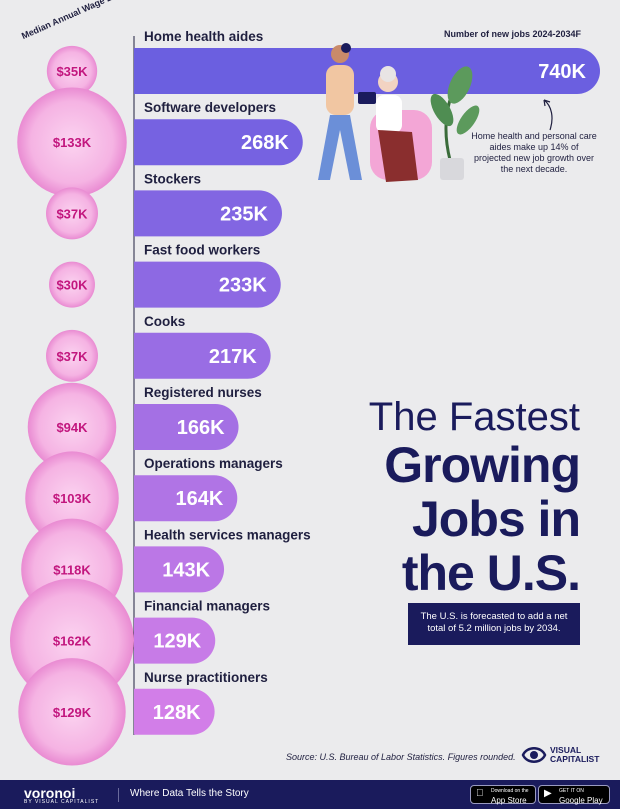  What do you see at coordinates (548, 793) in the screenshot?
I see `play-icon: ▶` at bounding box center [548, 793].